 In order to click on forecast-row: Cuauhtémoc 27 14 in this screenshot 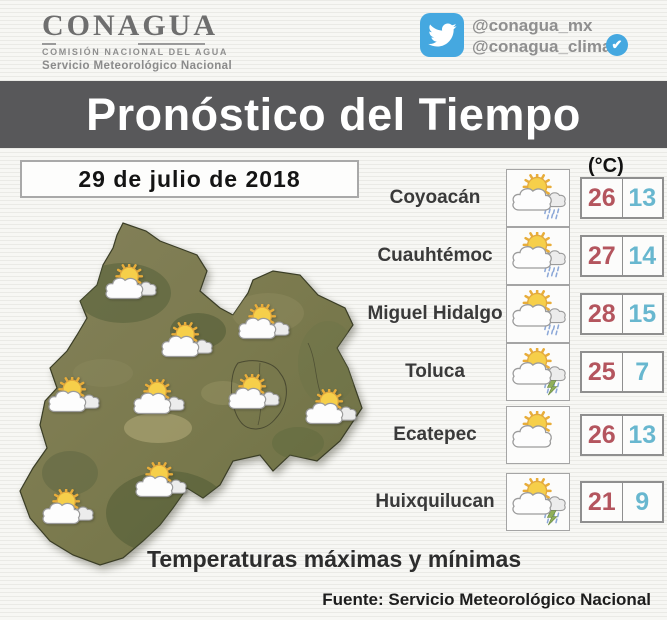, I will do `click(514, 256)`.